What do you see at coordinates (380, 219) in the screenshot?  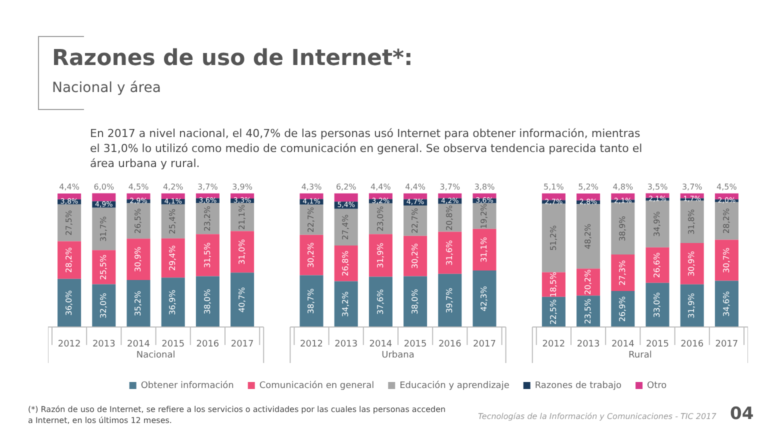 I see `data-label: 23,0%` at bounding box center [380, 219].